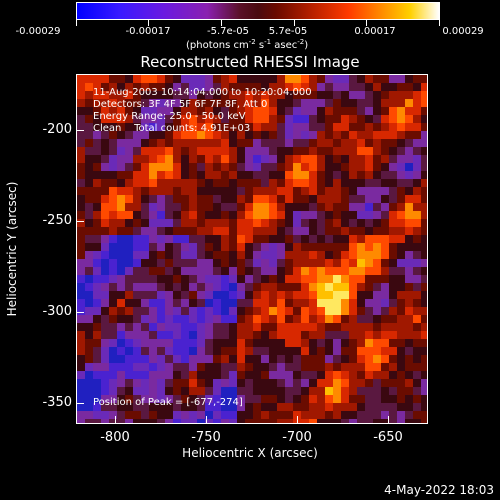 Image resolution: width=500 pixels, height=500 pixels. What do you see at coordinates (366, 23) in the screenshot?
I see `colorbar-tick` at bounding box center [366, 23].